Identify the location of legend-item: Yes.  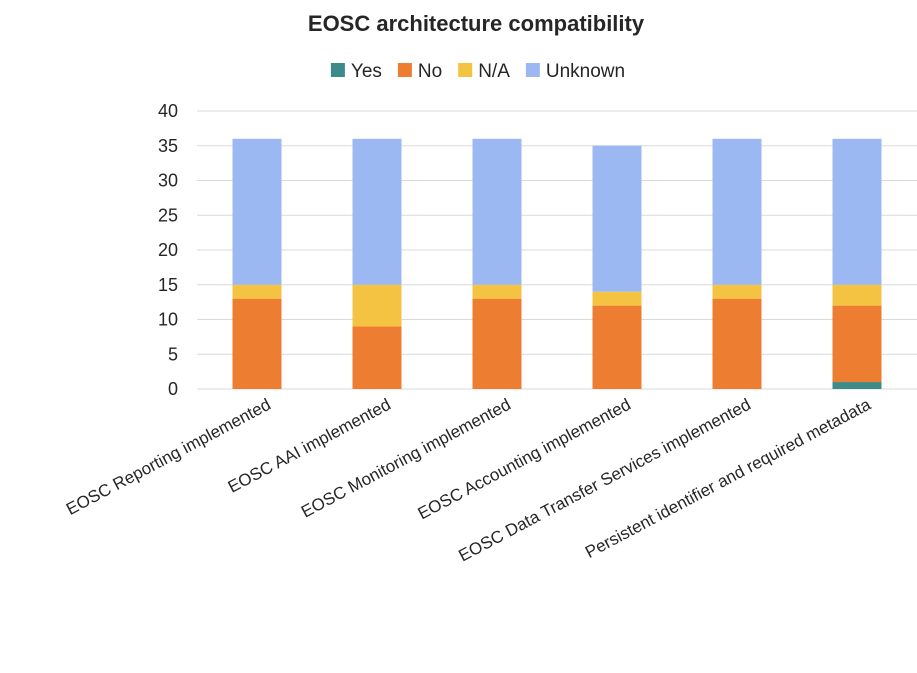
(356, 71).